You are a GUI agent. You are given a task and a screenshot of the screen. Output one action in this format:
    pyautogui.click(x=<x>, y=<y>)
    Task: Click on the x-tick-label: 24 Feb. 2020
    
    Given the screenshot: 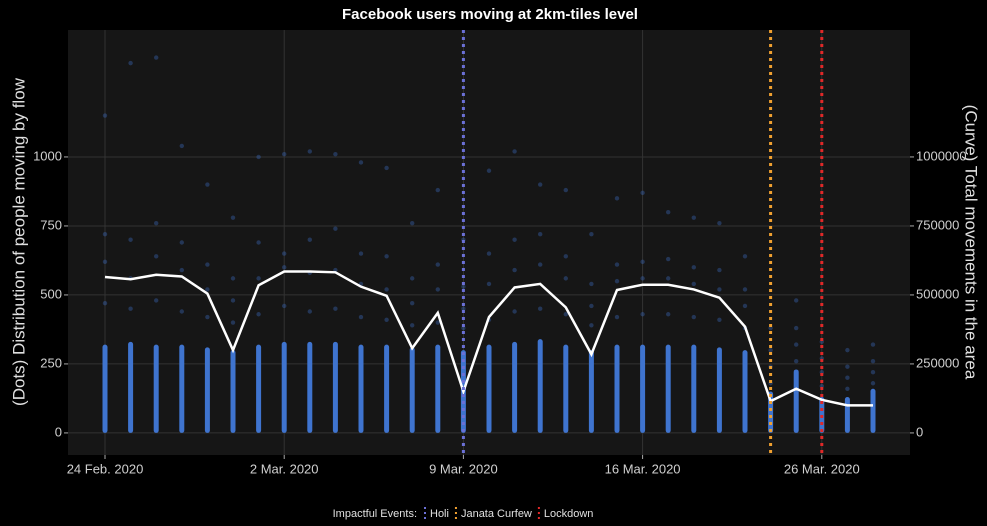 What is the action you would take?
    pyautogui.click(x=105, y=468)
    